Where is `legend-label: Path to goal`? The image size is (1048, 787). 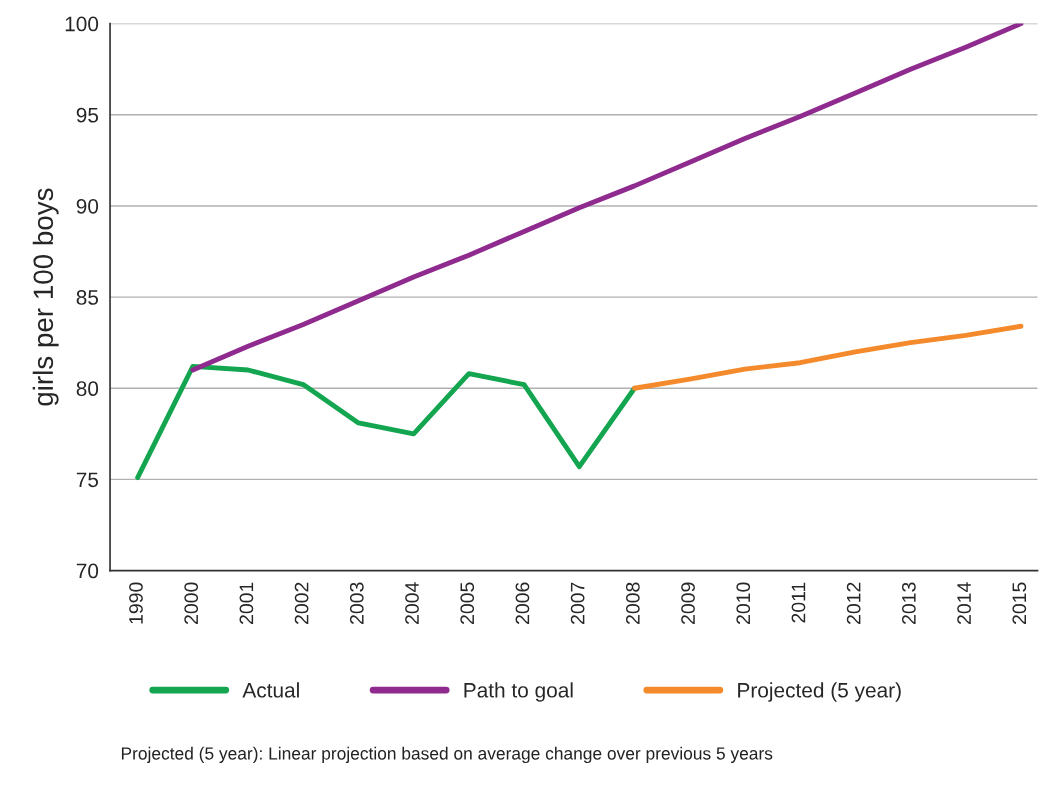 legend-label: Path to goal is located at coordinates (518, 692).